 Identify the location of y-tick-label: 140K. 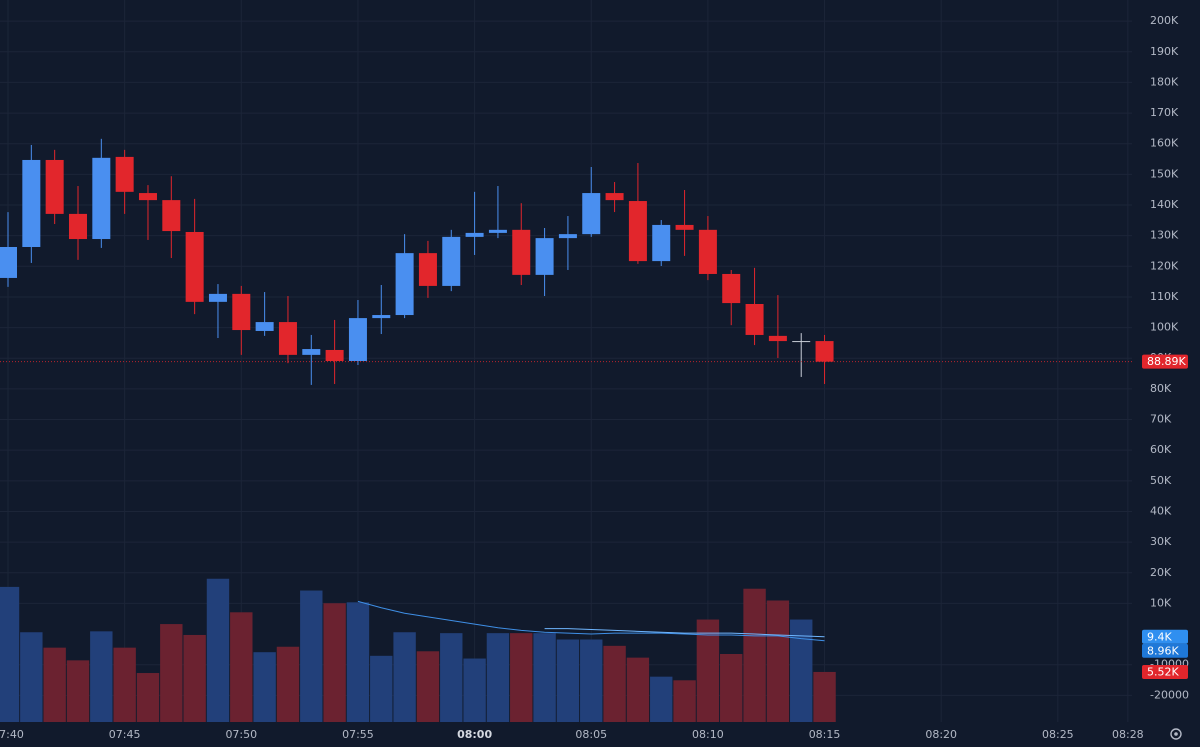
(1164, 204).